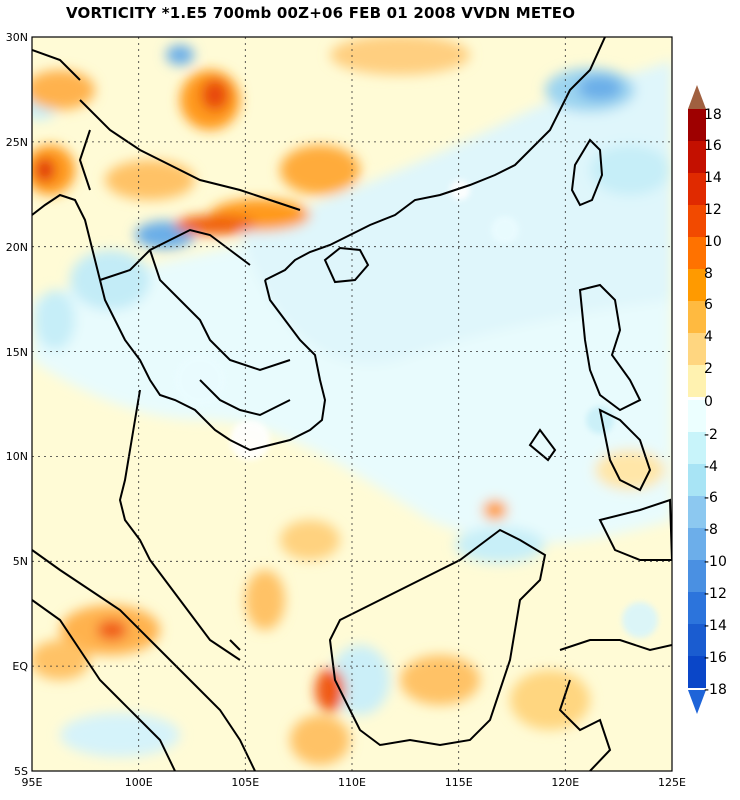 The image size is (740, 800). Describe the element at coordinates (20, 561) in the screenshot. I see `lat-label: 5N` at that location.